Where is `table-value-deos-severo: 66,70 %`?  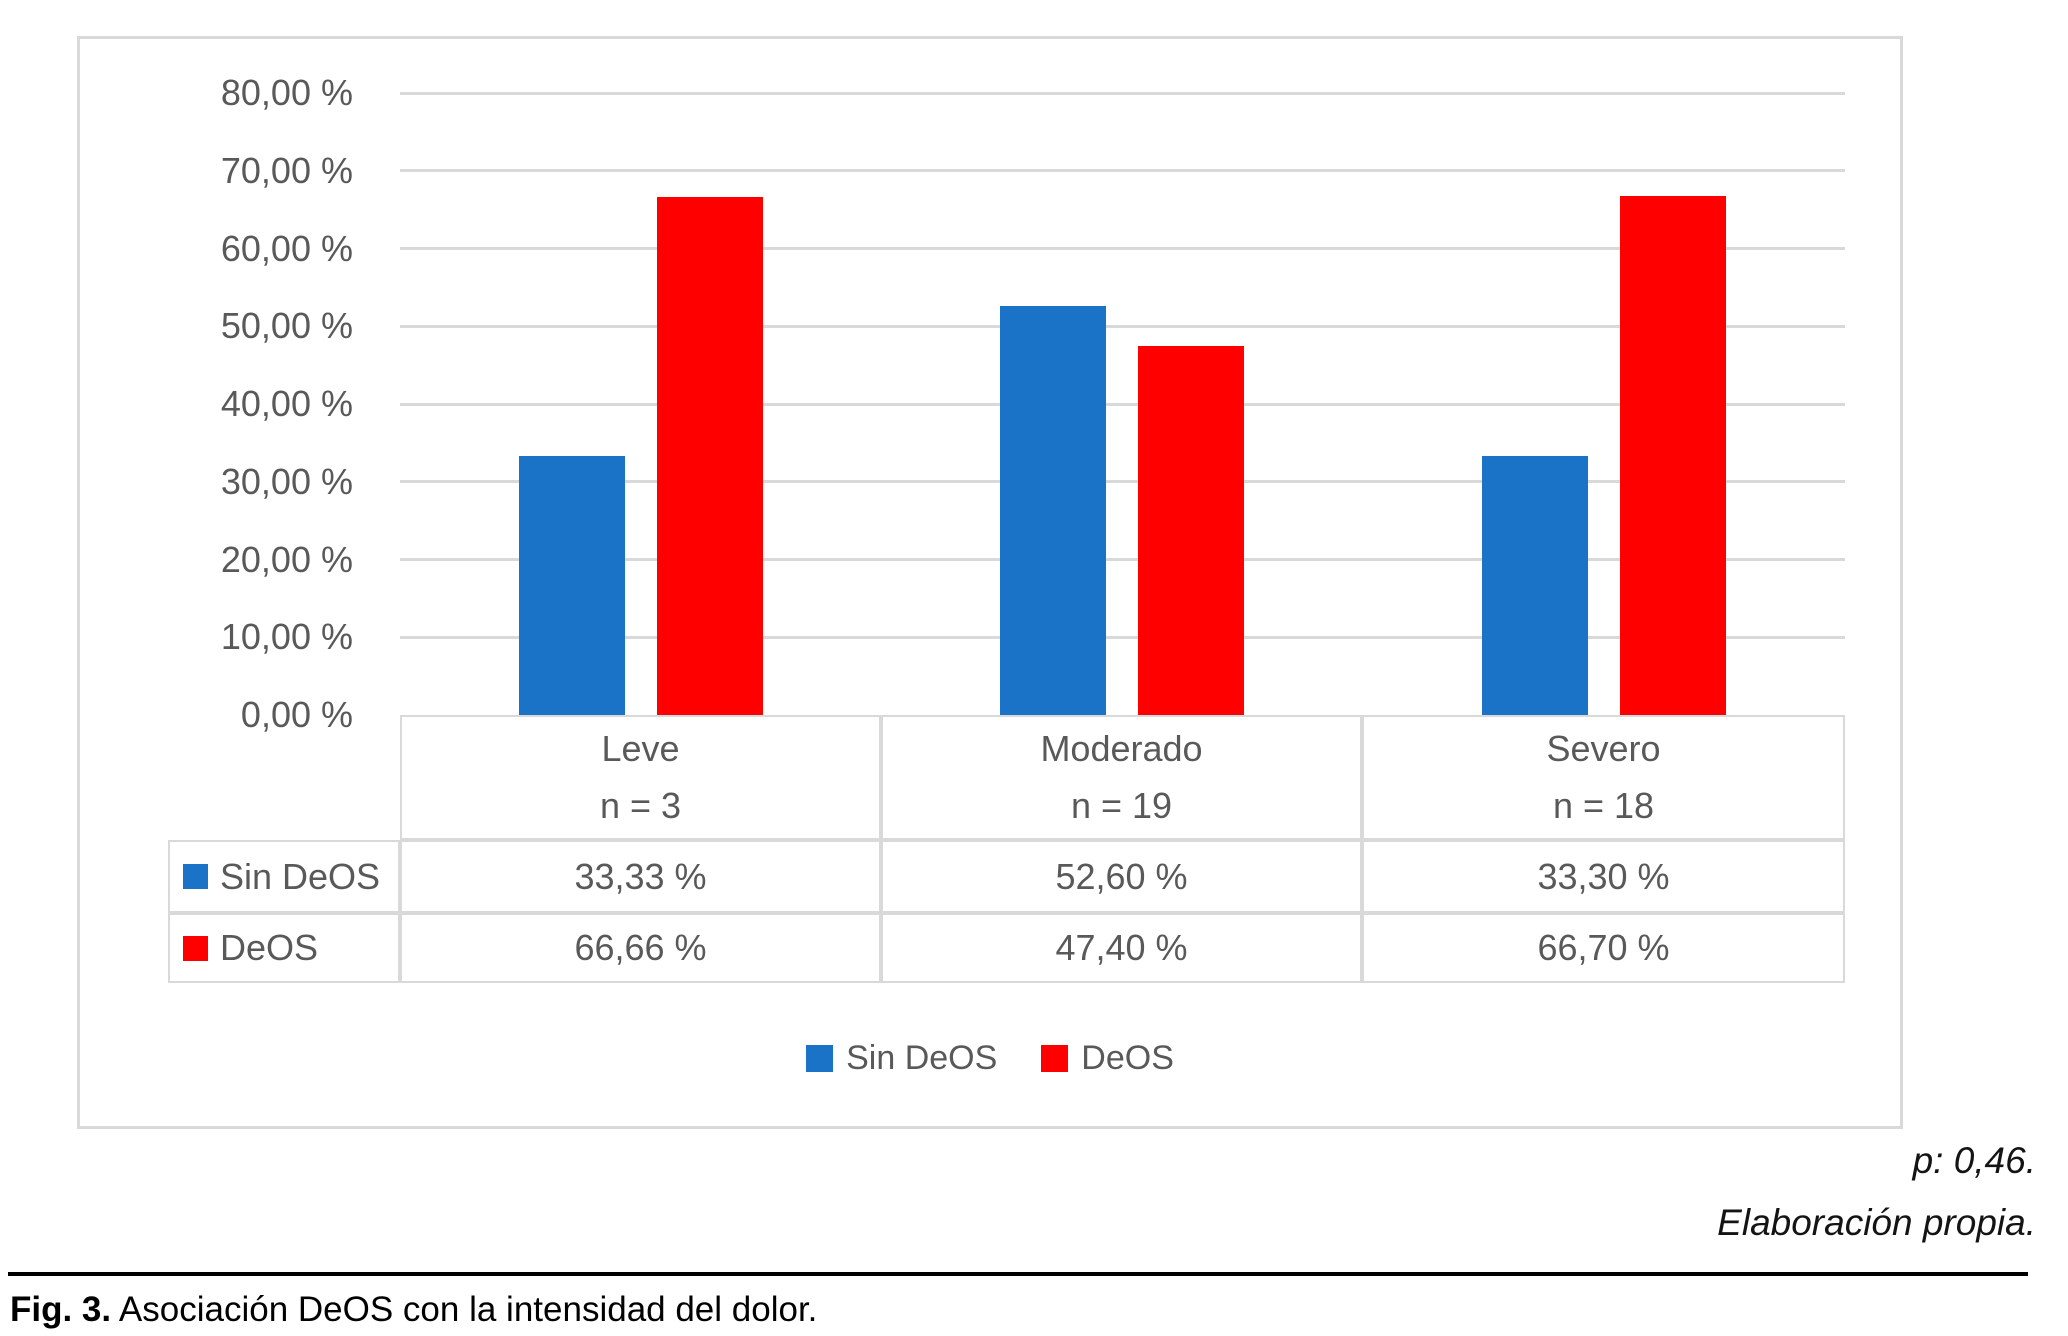
table-value-deos-severo: 66,70 % is located at coordinates (1603, 948).